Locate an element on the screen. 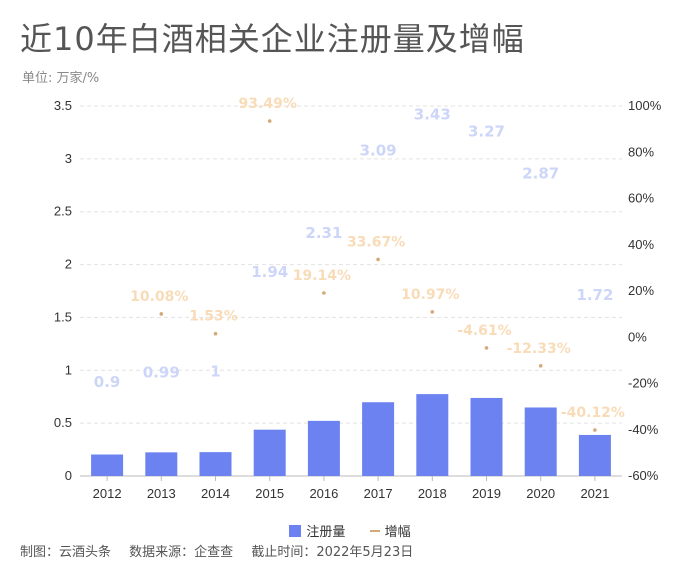 The image size is (700, 576). left-axis-tick-label: 1 is located at coordinates (68, 369).